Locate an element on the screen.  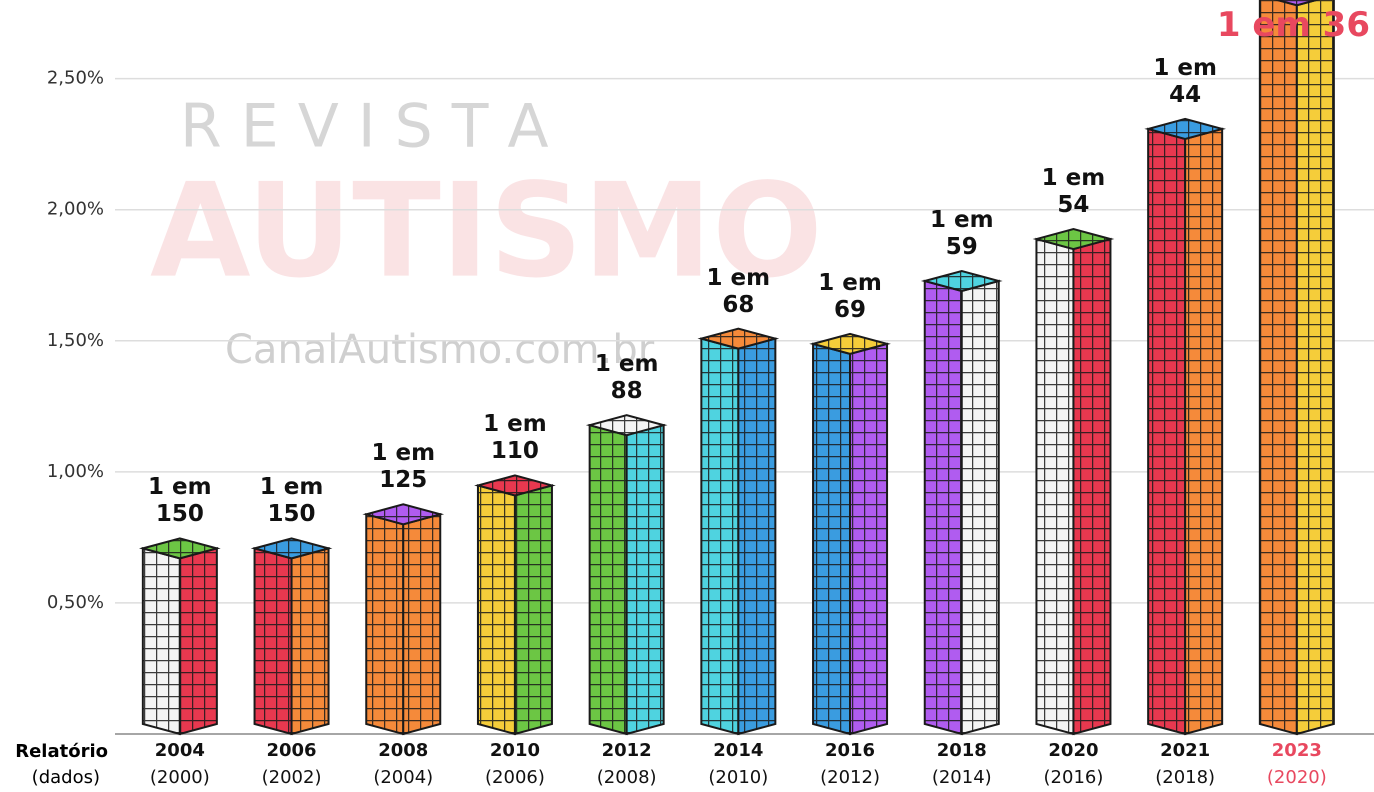
row-label: Relatório is located at coordinates (61, 751).